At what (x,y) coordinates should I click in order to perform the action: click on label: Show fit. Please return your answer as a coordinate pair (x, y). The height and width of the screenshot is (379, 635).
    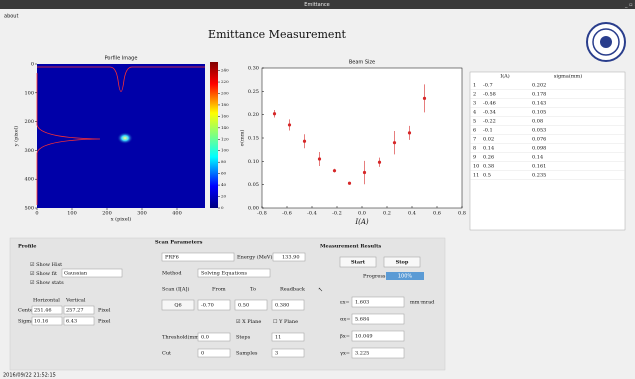
    Looking at the image, I should click on (46, 274).